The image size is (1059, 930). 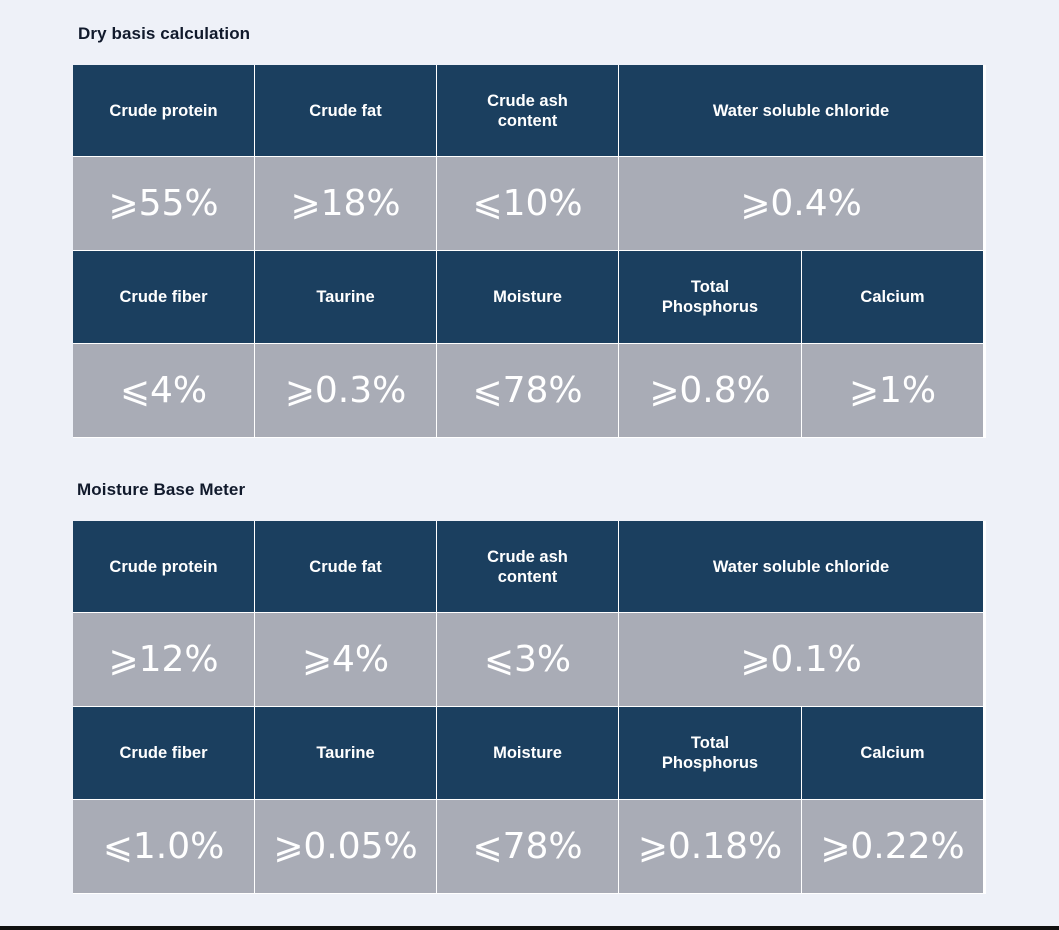 What do you see at coordinates (164, 391) in the screenshot?
I see `value-crude-fiber: ⩽4%` at bounding box center [164, 391].